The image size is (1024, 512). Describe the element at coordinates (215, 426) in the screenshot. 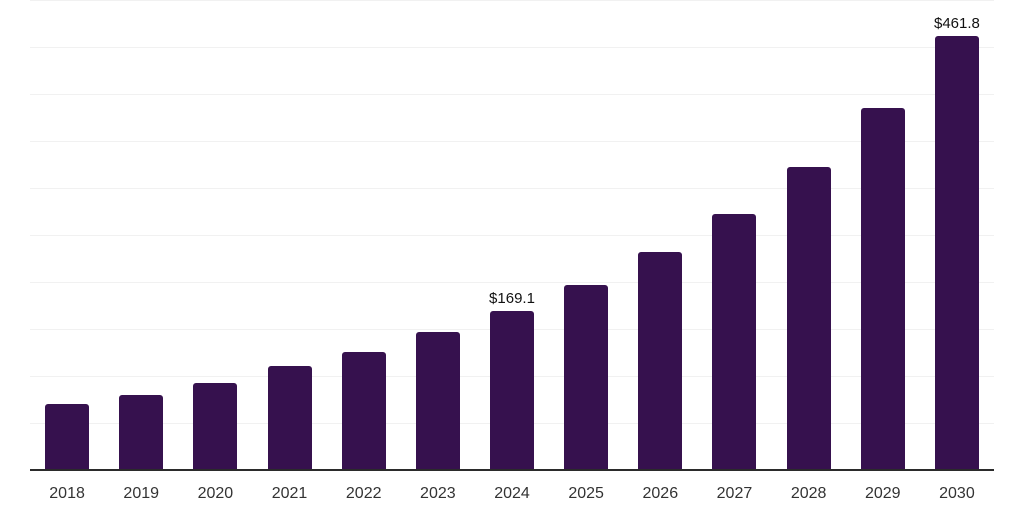

I see `bar-2020` at that location.